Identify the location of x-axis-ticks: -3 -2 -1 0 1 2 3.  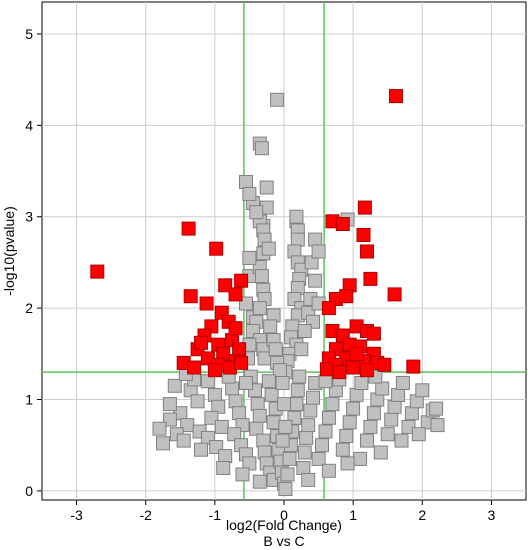
(283, 511).